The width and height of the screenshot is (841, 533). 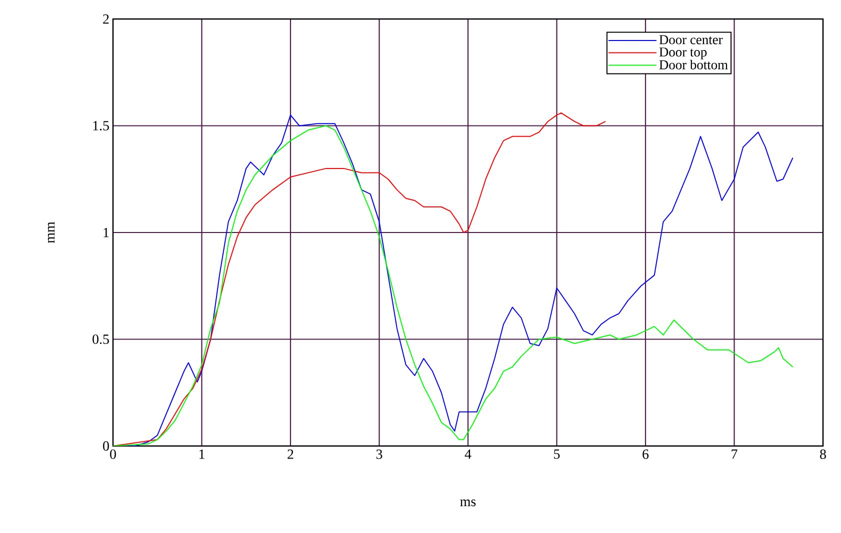 What do you see at coordinates (683, 54) in the screenshot?
I see `legend-label: Door top` at bounding box center [683, 54].